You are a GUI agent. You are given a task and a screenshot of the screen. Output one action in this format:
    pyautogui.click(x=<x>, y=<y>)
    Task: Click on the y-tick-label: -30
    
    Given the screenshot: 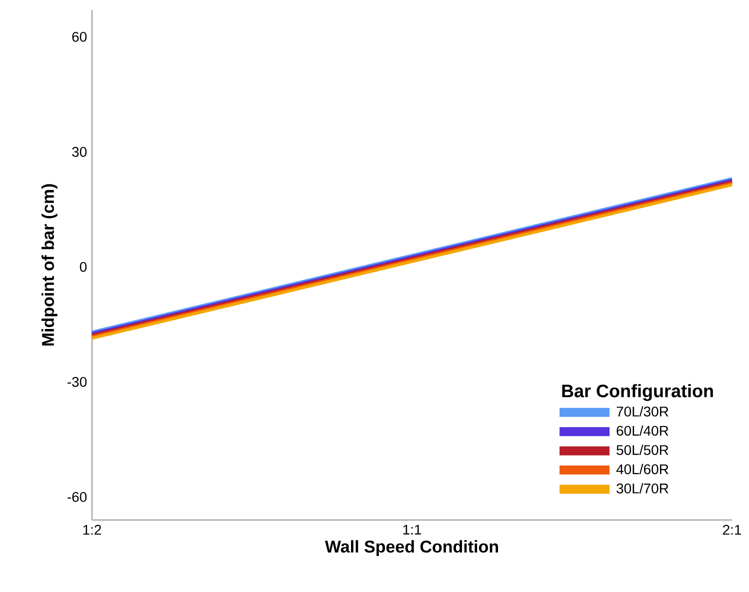 What is the action you would take?
    pyautogui.click(x=77, y=381)
    